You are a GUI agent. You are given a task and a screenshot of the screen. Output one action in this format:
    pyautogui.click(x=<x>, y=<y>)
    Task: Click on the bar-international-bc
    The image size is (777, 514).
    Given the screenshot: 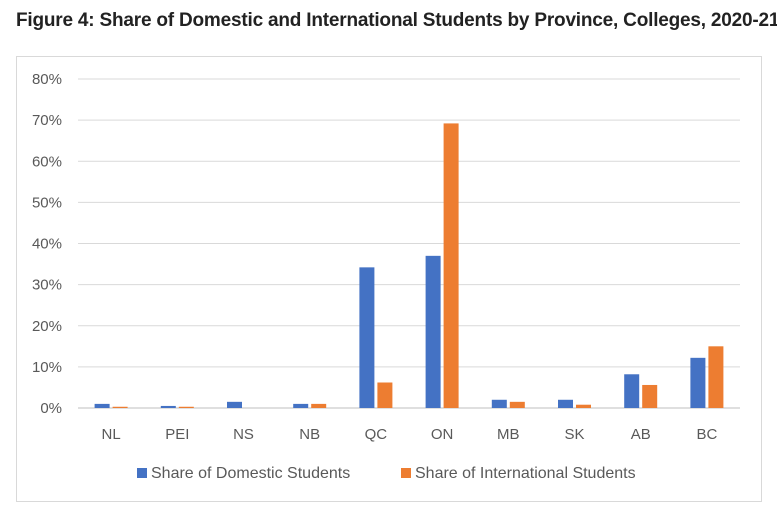 What is the action you would take?
    pyautogui.click(x=716, y=377)
    